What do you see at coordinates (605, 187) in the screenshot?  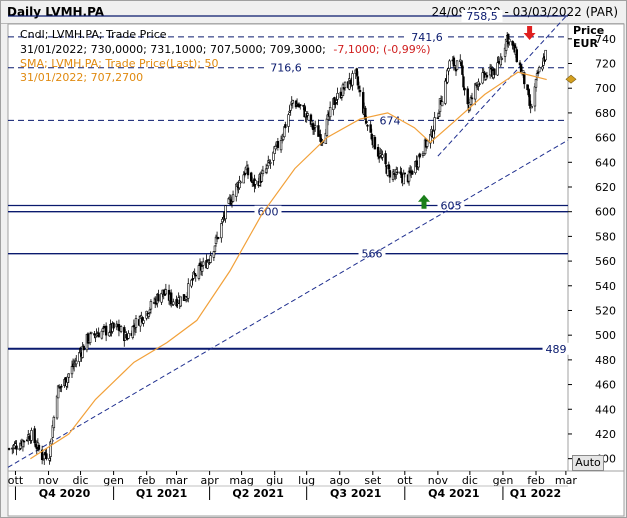 I see `y-tick-label: 620` at bounding box center [605, 187].